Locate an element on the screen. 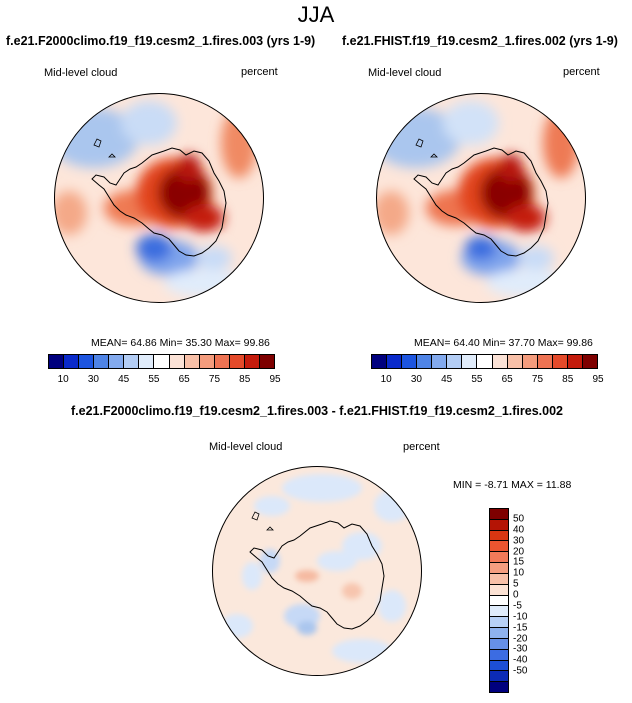  panel-1-stats: MEAN= 64.86 Min= 35.30 Max= 99.86 is located at coordinates (180, 343).